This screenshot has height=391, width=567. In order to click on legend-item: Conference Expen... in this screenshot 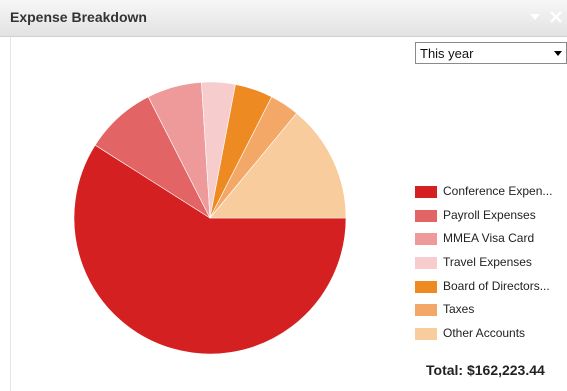, I will do `click(491, 195)`.